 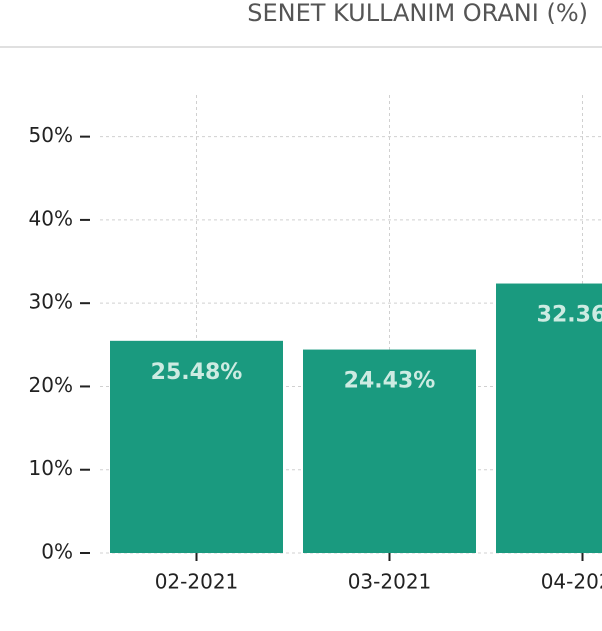 I want to click on y-tick-label: 10%, so click(x=51, y=468).